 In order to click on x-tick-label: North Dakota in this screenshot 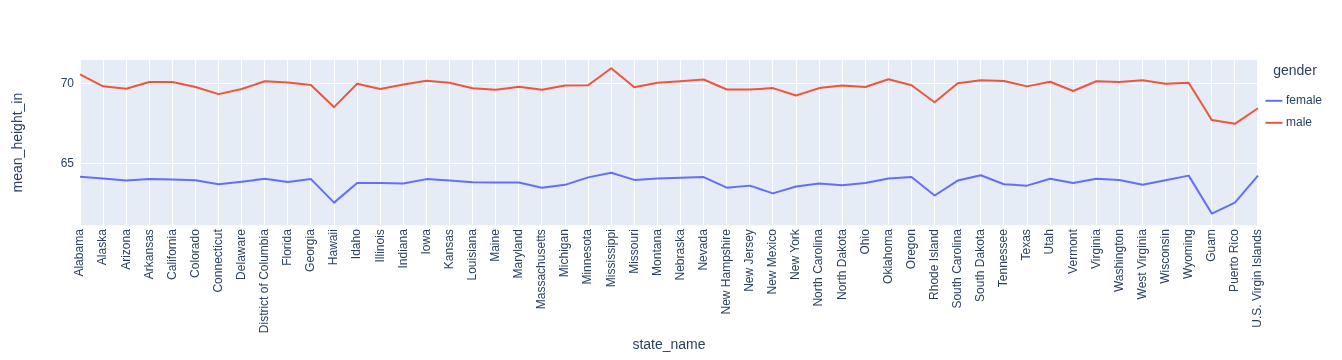, I will do `click(841, 264)`.